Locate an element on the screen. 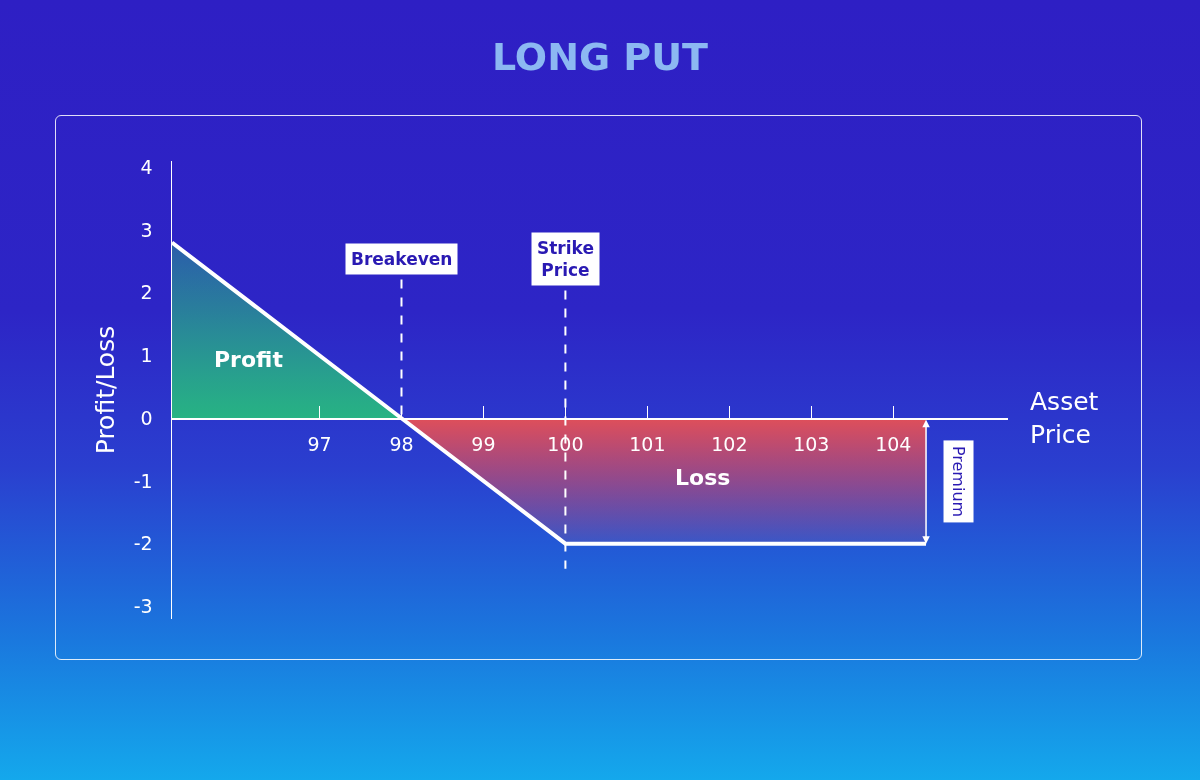 Image resolution: width=1200 pixels, height=780 pixels. x-tick-label: 97 is located at coordinates (319, 443).